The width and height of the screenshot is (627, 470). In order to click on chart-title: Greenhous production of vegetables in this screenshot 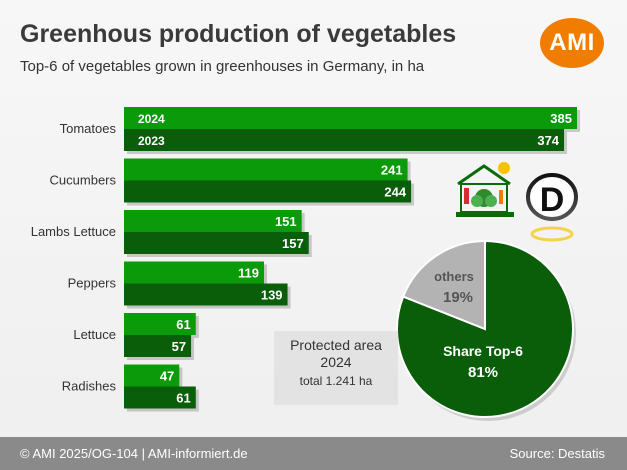, I will do `click(238, 34)`.